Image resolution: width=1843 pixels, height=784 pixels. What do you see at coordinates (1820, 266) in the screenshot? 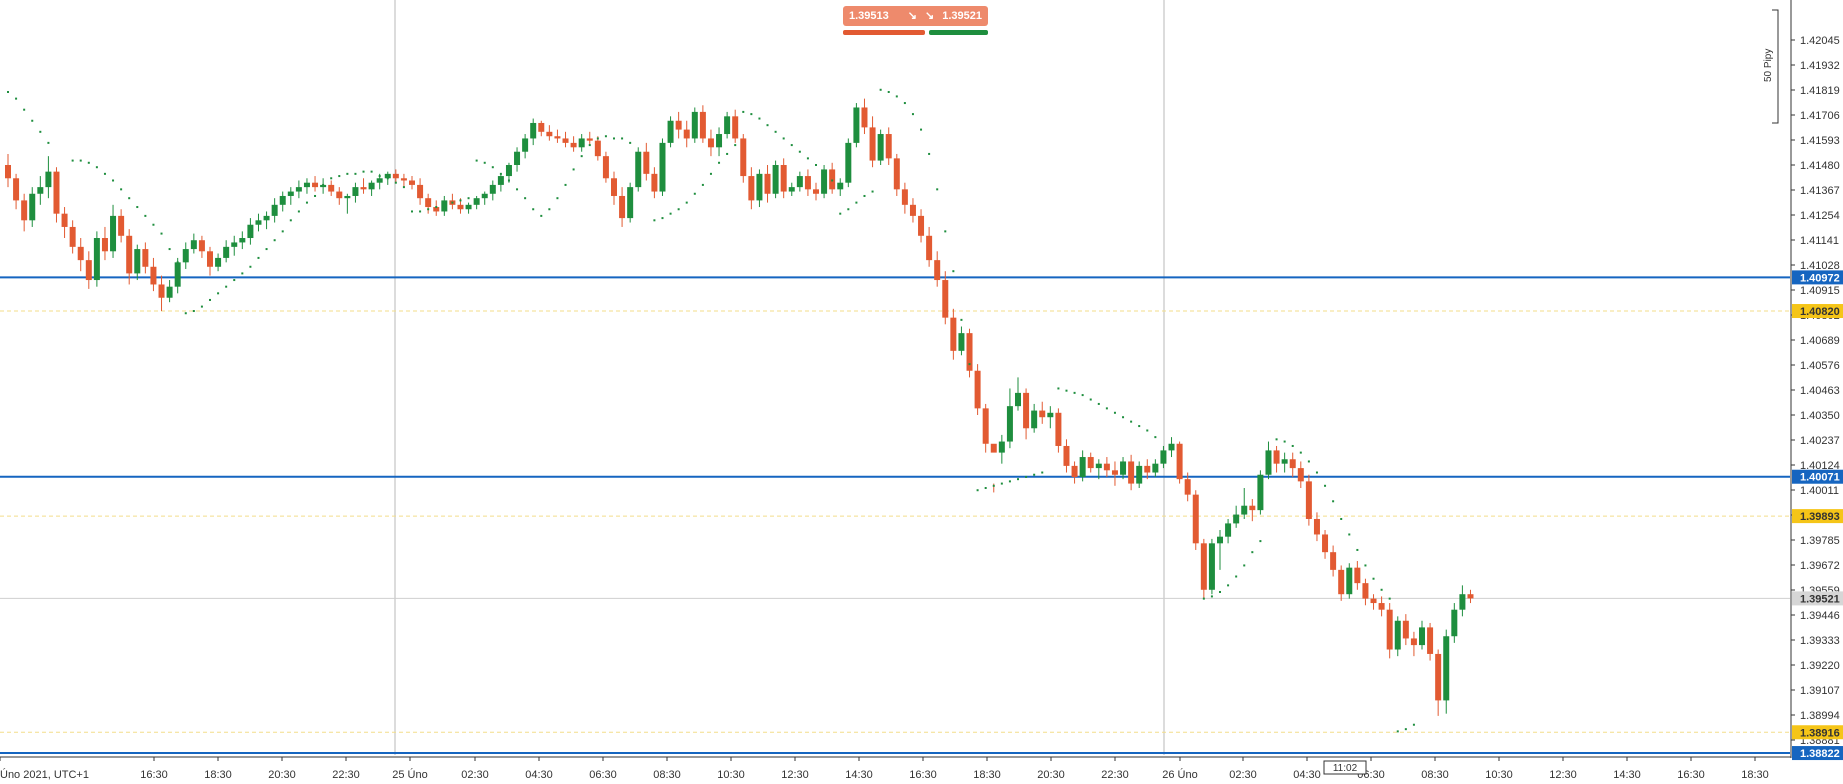
I see `y-tick-label: 1.41028` at bounding box center [1820, 266].